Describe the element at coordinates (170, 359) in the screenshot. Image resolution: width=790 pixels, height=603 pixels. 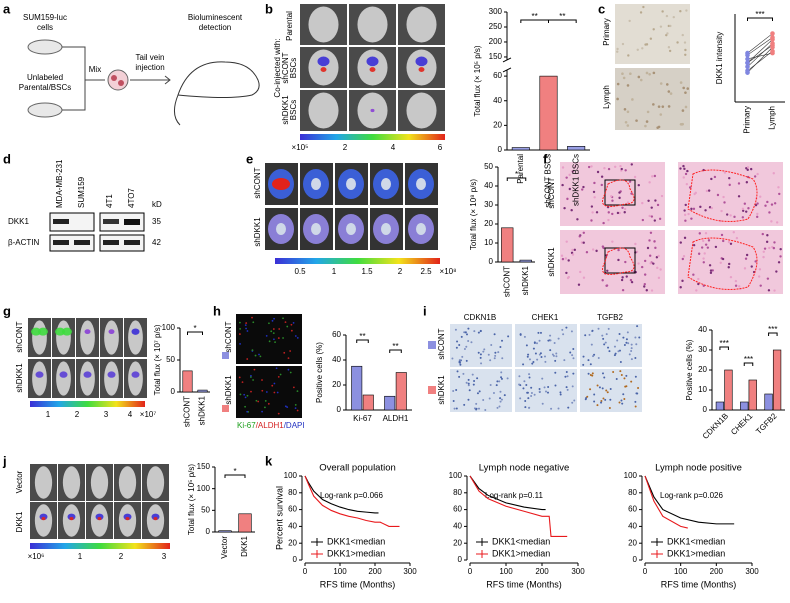
I see `y-tick-label: 50` at that location.